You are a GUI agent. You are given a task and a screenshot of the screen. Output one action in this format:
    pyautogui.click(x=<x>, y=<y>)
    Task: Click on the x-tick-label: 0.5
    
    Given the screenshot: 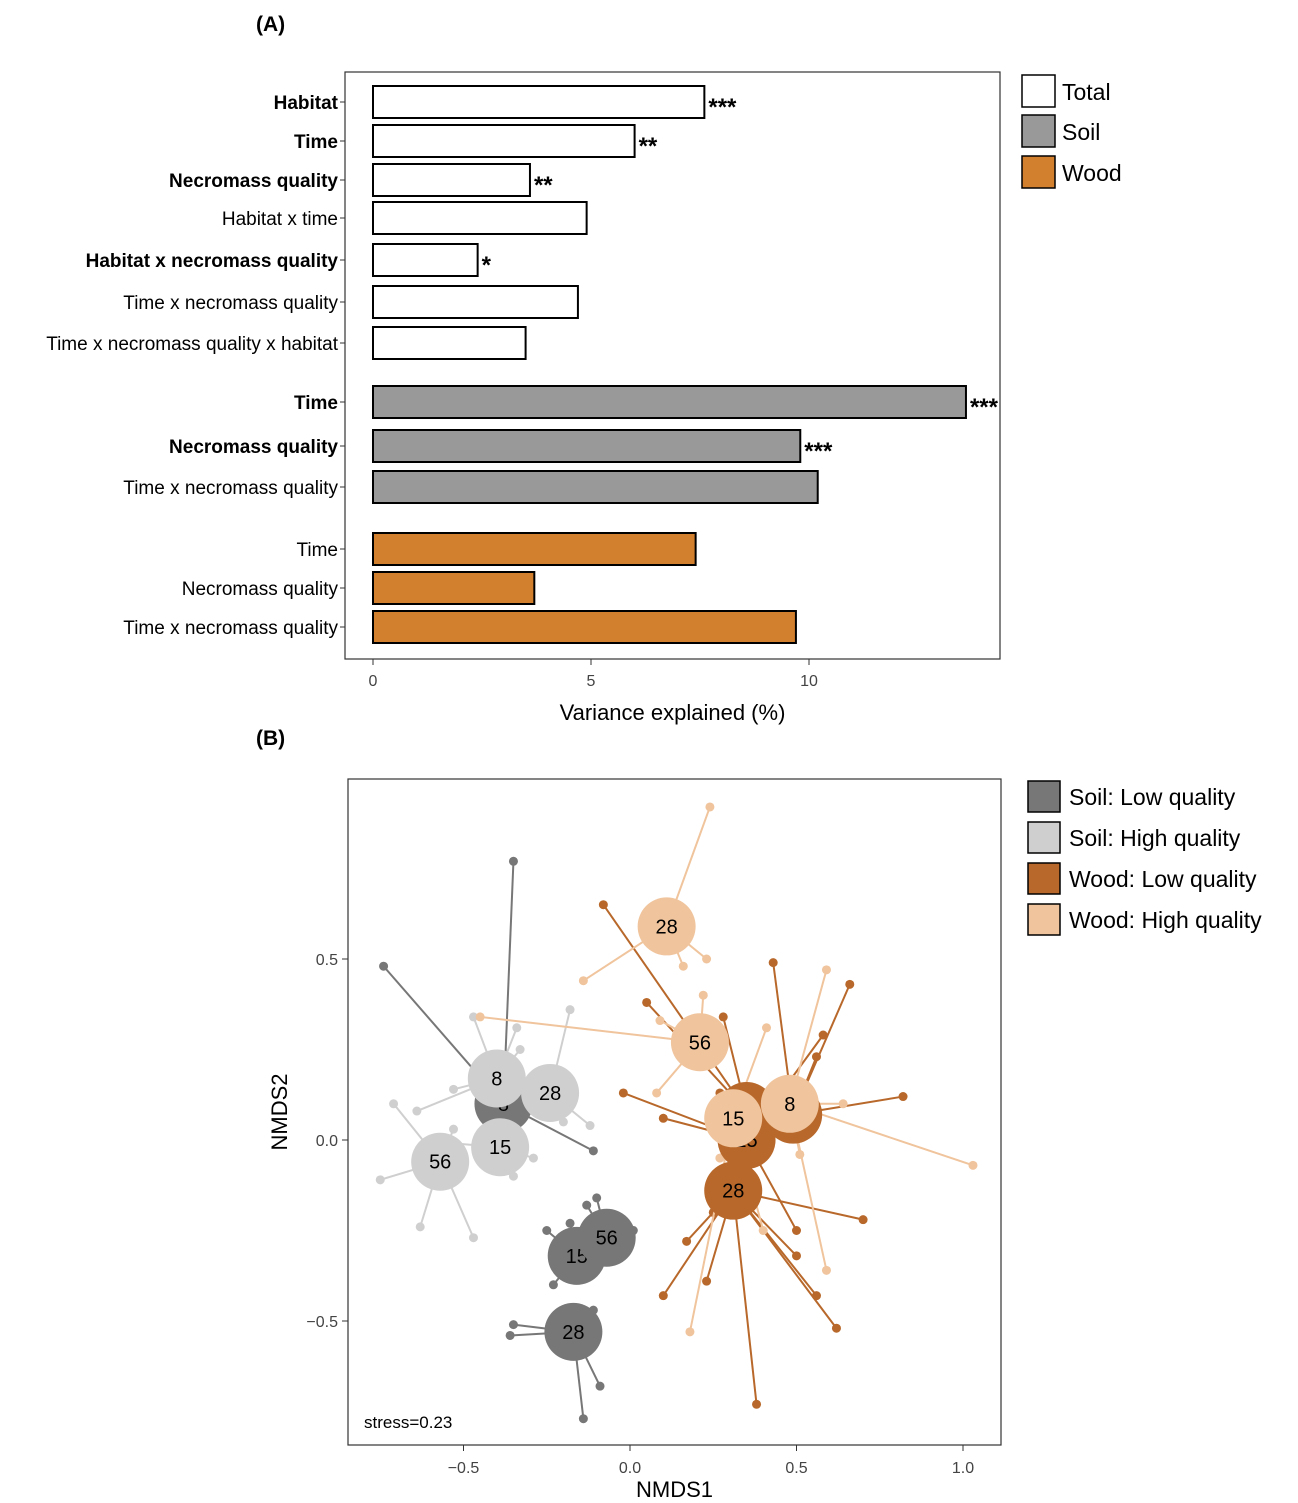 What is the action you would take?
    pyautogui.click(x=796, y=1468)
    